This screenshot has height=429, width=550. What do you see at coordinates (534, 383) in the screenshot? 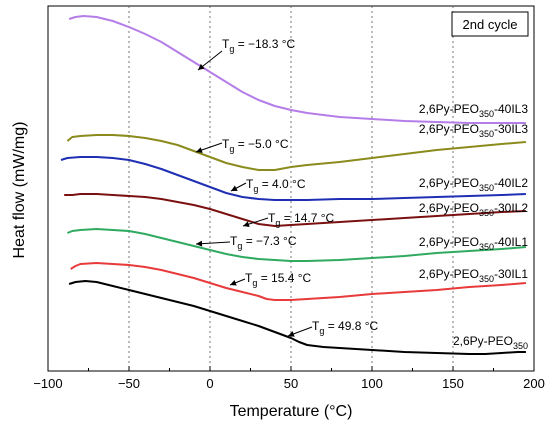
I see `x-tick-label: 200` at bounding box center [534, 383].